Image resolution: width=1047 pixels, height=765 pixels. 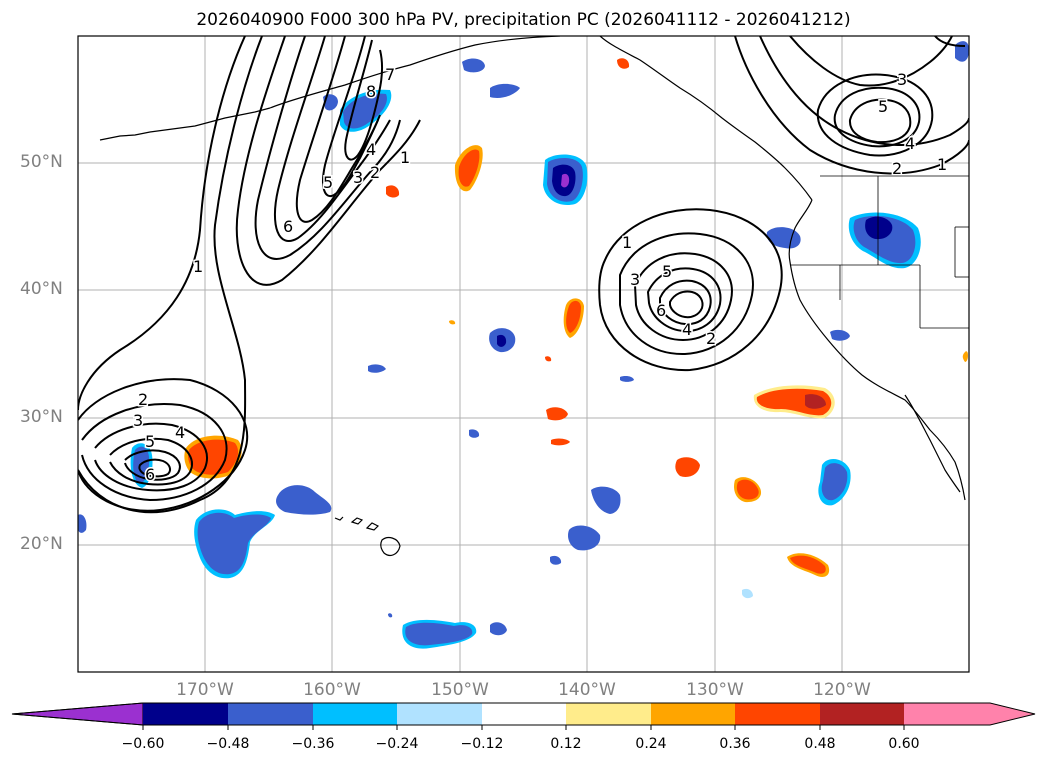 What do you see at coordinates (482, 744) in the screenshot?
I see `colorbar-tick-label: −0.12` at bounding box center [482, 744].